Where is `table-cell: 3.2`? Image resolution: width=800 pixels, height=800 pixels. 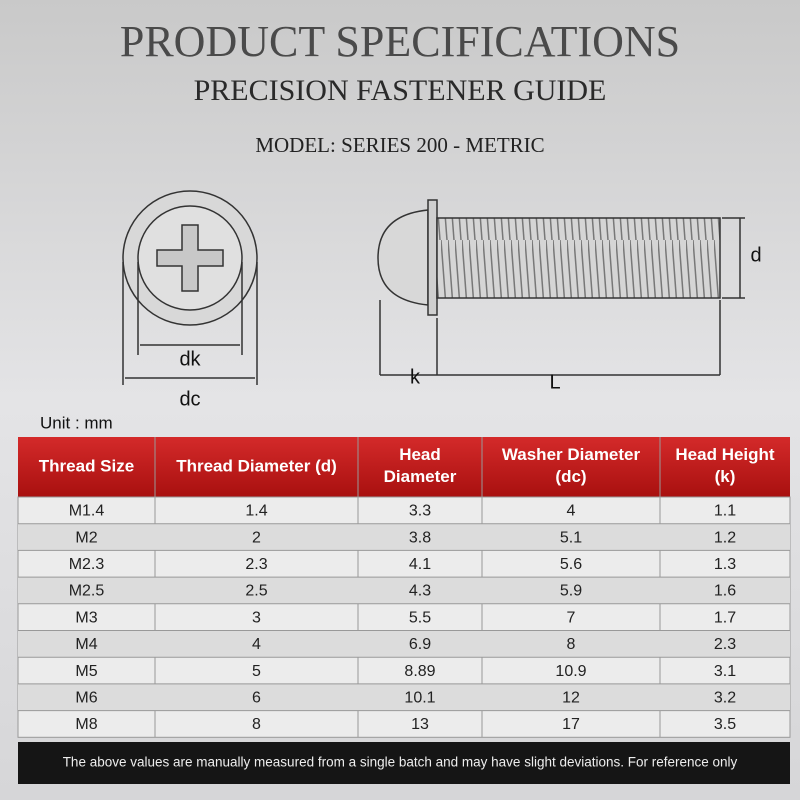
table-cell: 3.2 is located at coordinates (725, 697).